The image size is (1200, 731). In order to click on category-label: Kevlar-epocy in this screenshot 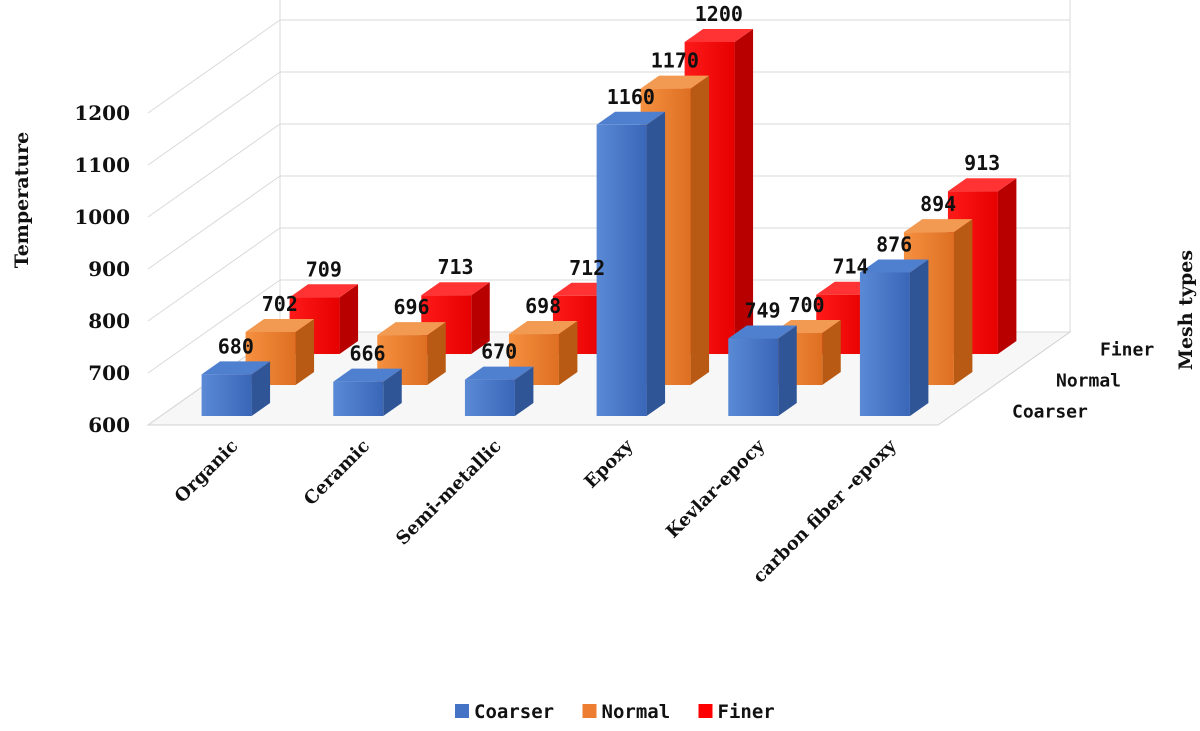, I will do `click(715, 488)`.